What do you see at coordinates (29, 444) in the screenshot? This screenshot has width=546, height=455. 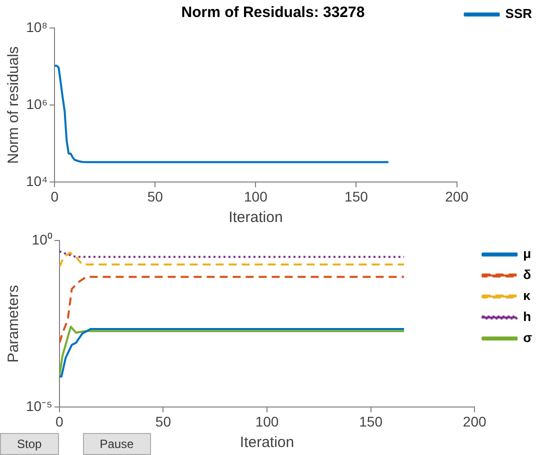 I see `push-button: Stop` at bounding box center [29, 444].